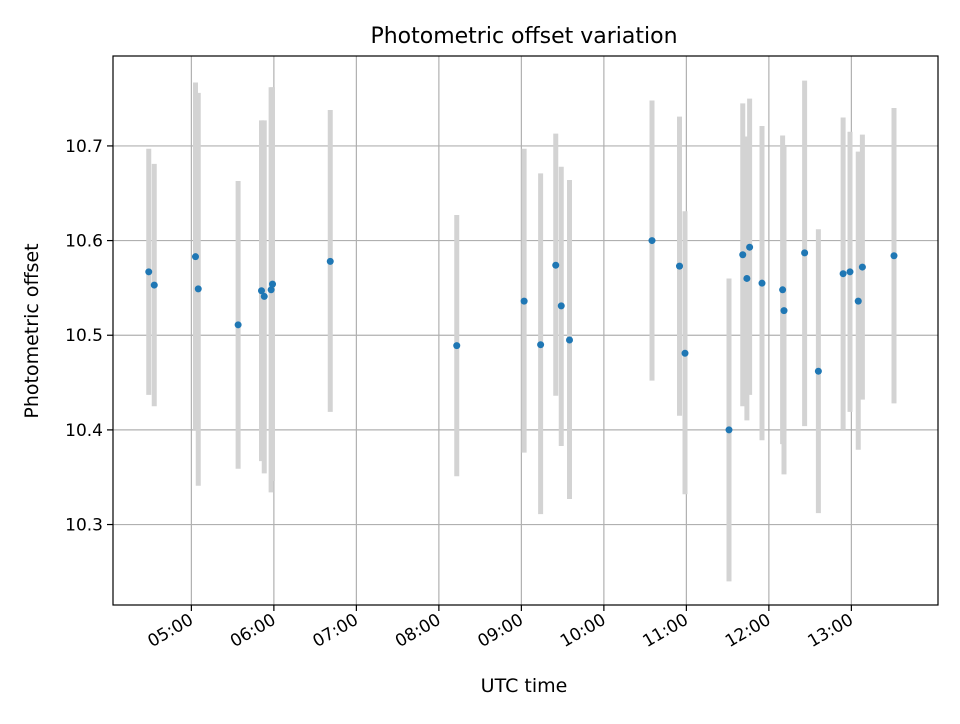 The width and height of the screenshot is (960, 724). Describe the element at coordinates (84, 431) in the screenshot. I see `y-tick-label: 10.4` at that location.